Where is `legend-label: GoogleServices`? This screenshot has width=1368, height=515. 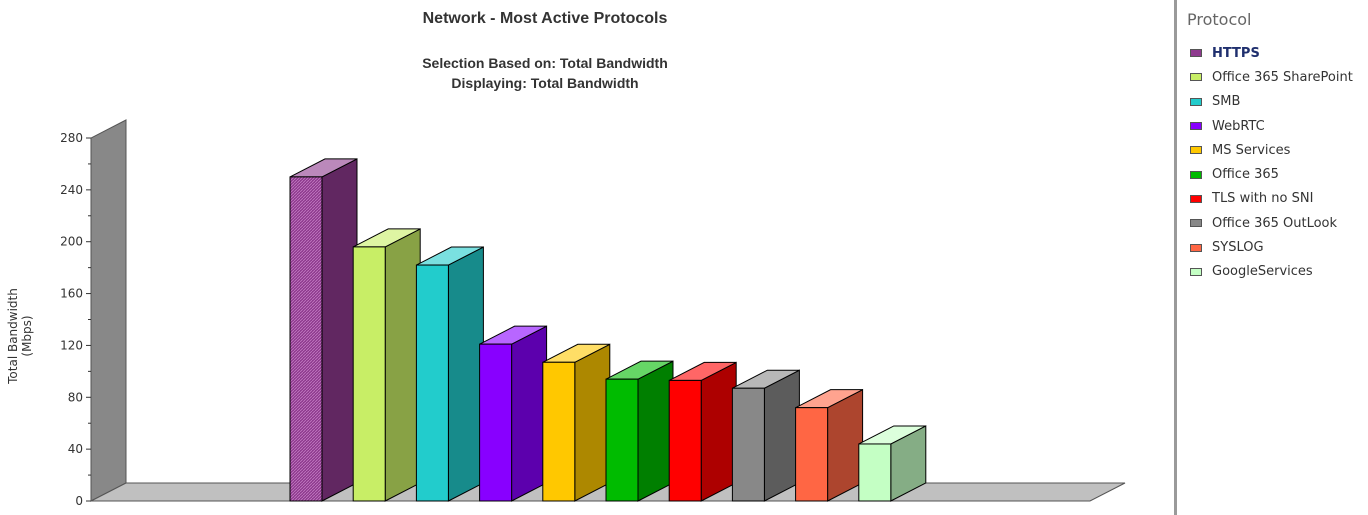
legend-label: GoogleServices is located at coordinates (1262, 272).